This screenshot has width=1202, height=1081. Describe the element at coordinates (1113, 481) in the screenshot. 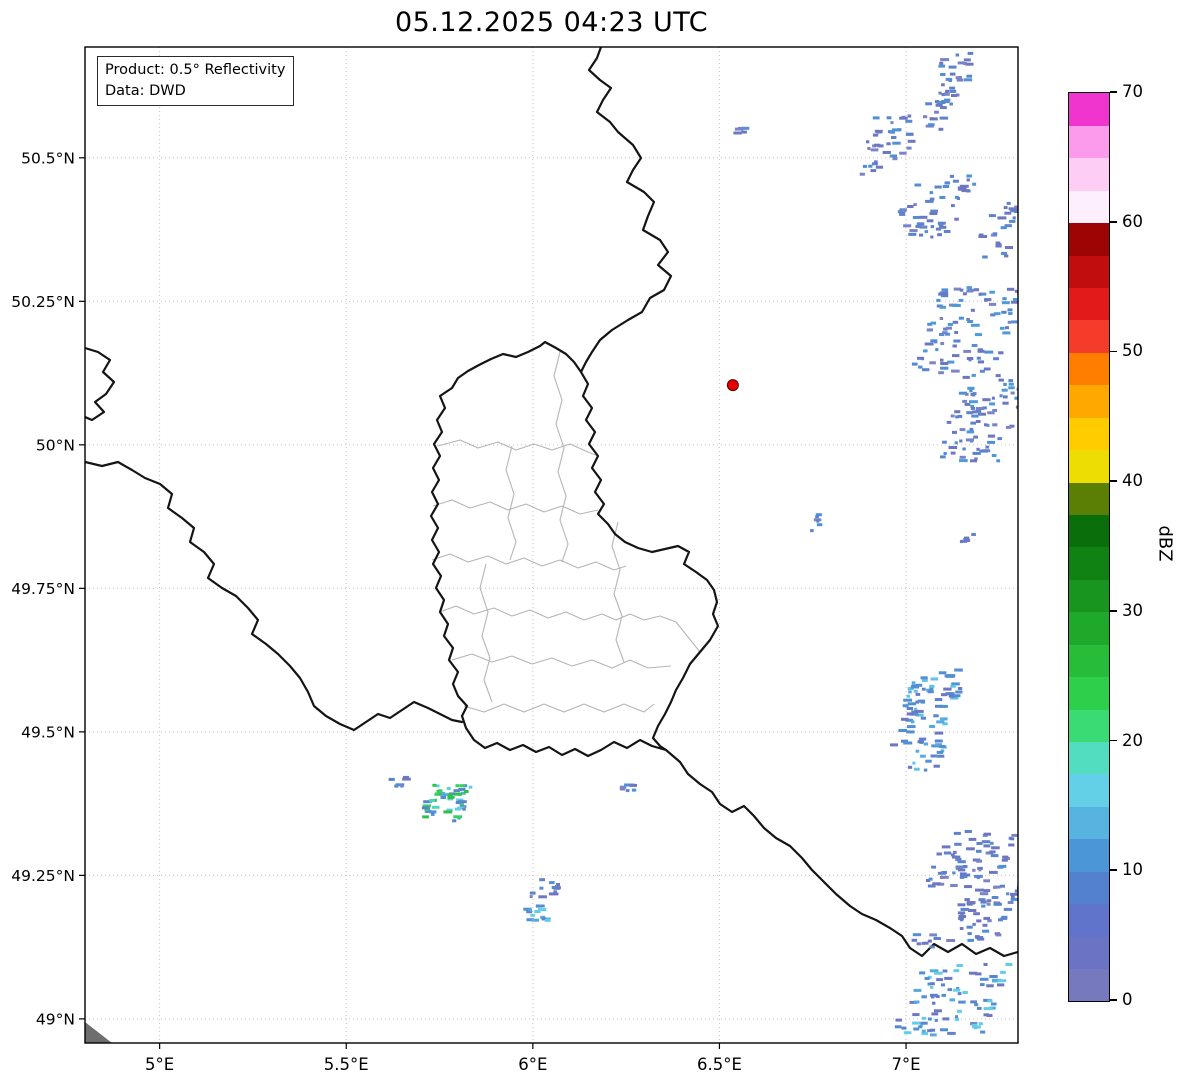

I see `colorbar-tick-mark` at that location.